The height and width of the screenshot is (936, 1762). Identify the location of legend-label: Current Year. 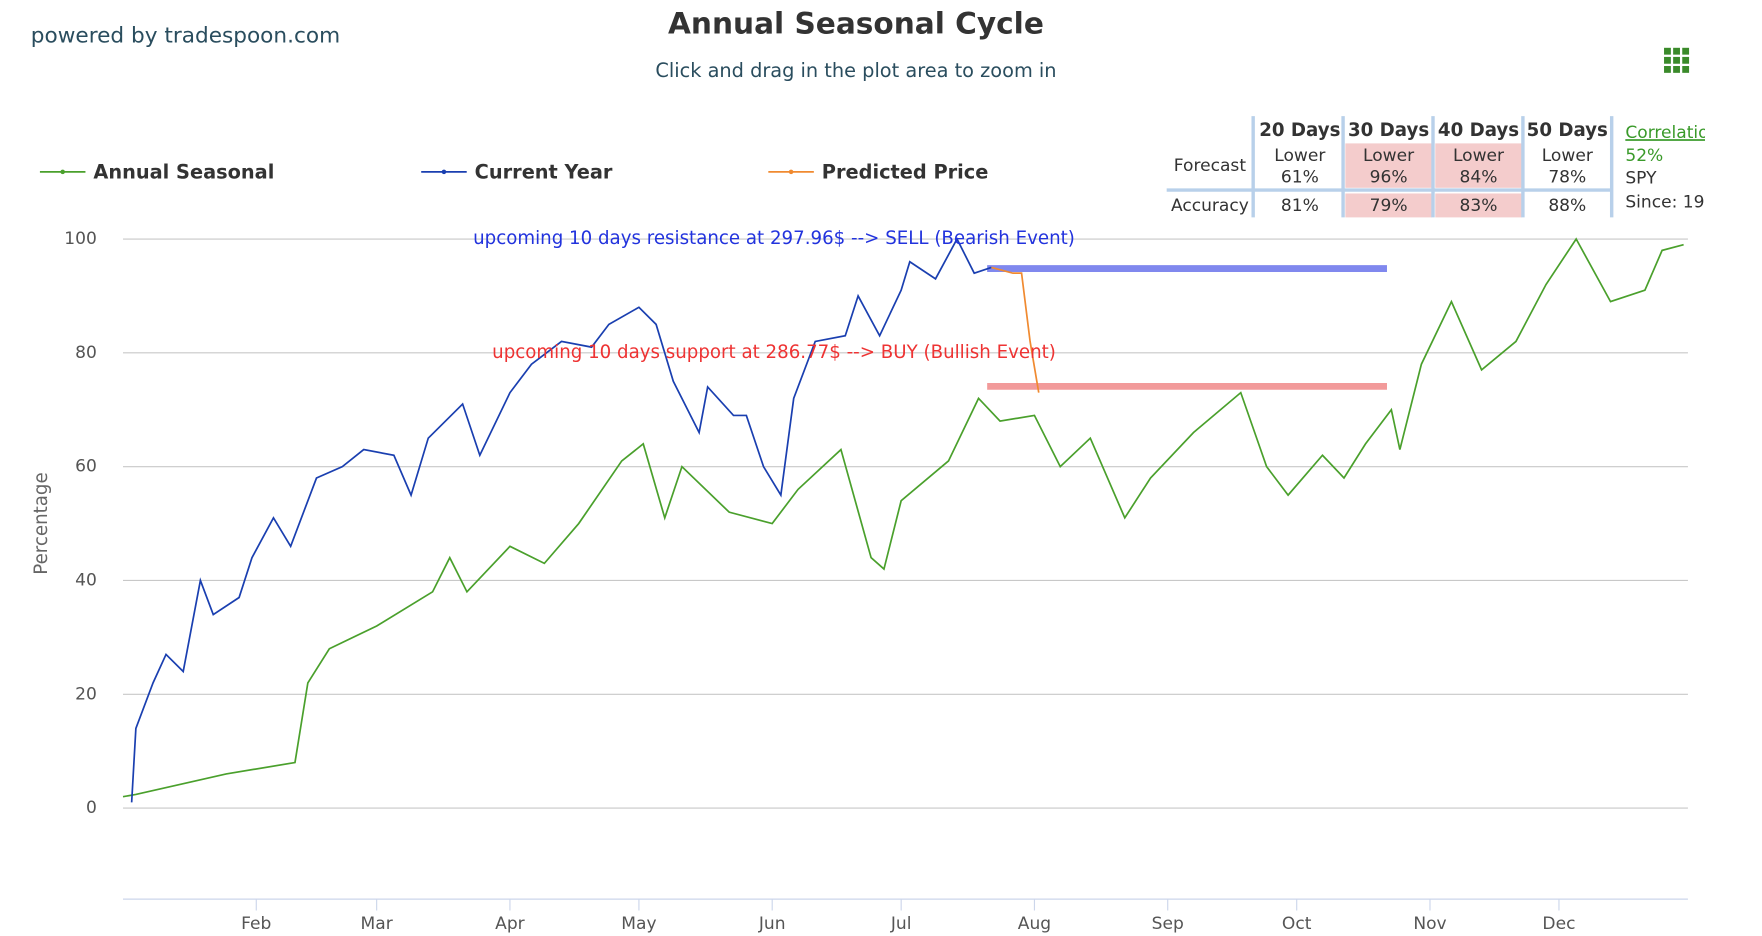
(544, 171).